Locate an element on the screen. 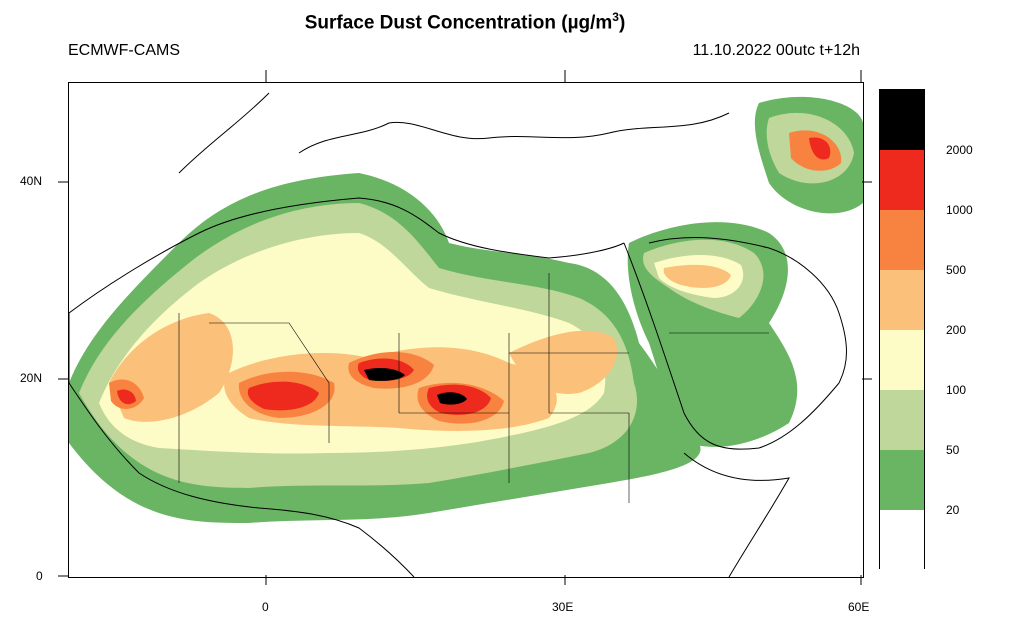 The height and width of the screenshot is (625, 1010). lat-tick-20n: 20N is located at coordinates (31, 378).